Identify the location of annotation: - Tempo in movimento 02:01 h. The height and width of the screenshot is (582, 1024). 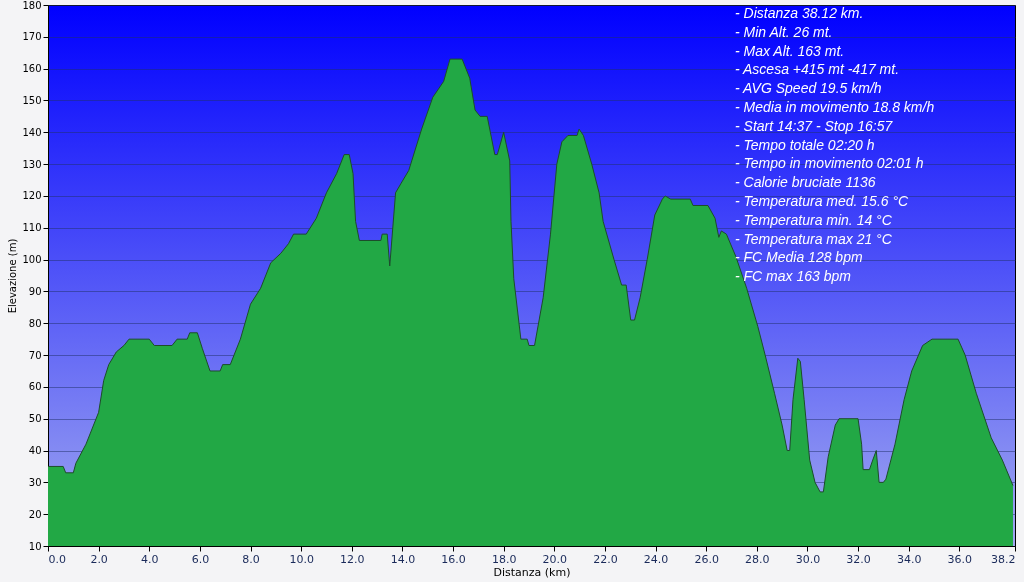
(829, 163).